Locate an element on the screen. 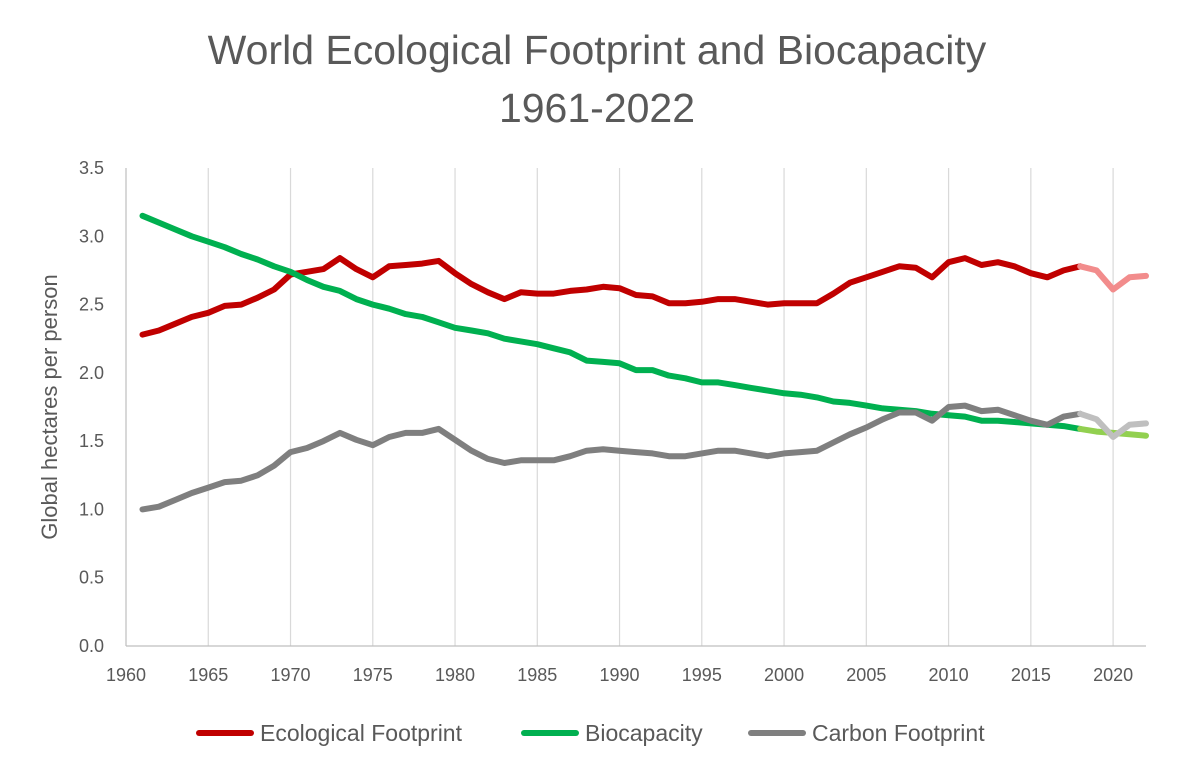 This screenshot has width=1194, height=768. legend-swatch-ecological-footprint is located at coordinates (225, 733).